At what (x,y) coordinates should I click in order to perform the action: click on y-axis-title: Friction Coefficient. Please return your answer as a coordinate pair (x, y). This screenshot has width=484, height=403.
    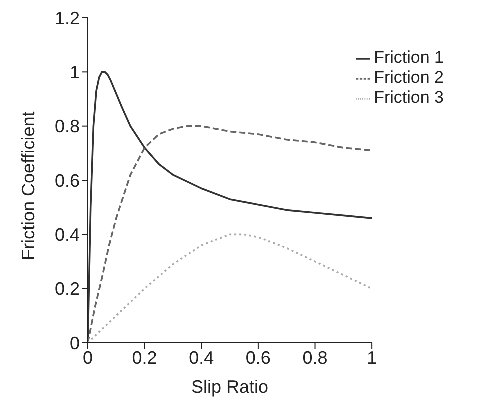
    Looking at the image, I should click on (28, 186).